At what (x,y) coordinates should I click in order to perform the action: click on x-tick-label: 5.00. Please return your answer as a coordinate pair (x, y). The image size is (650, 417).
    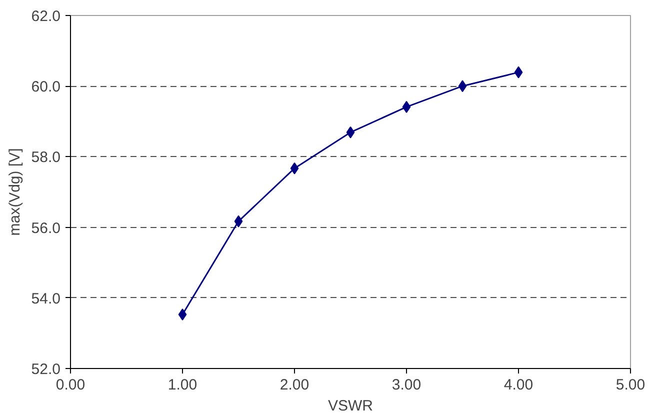
    Looking at the image, I should click on (631, 385).